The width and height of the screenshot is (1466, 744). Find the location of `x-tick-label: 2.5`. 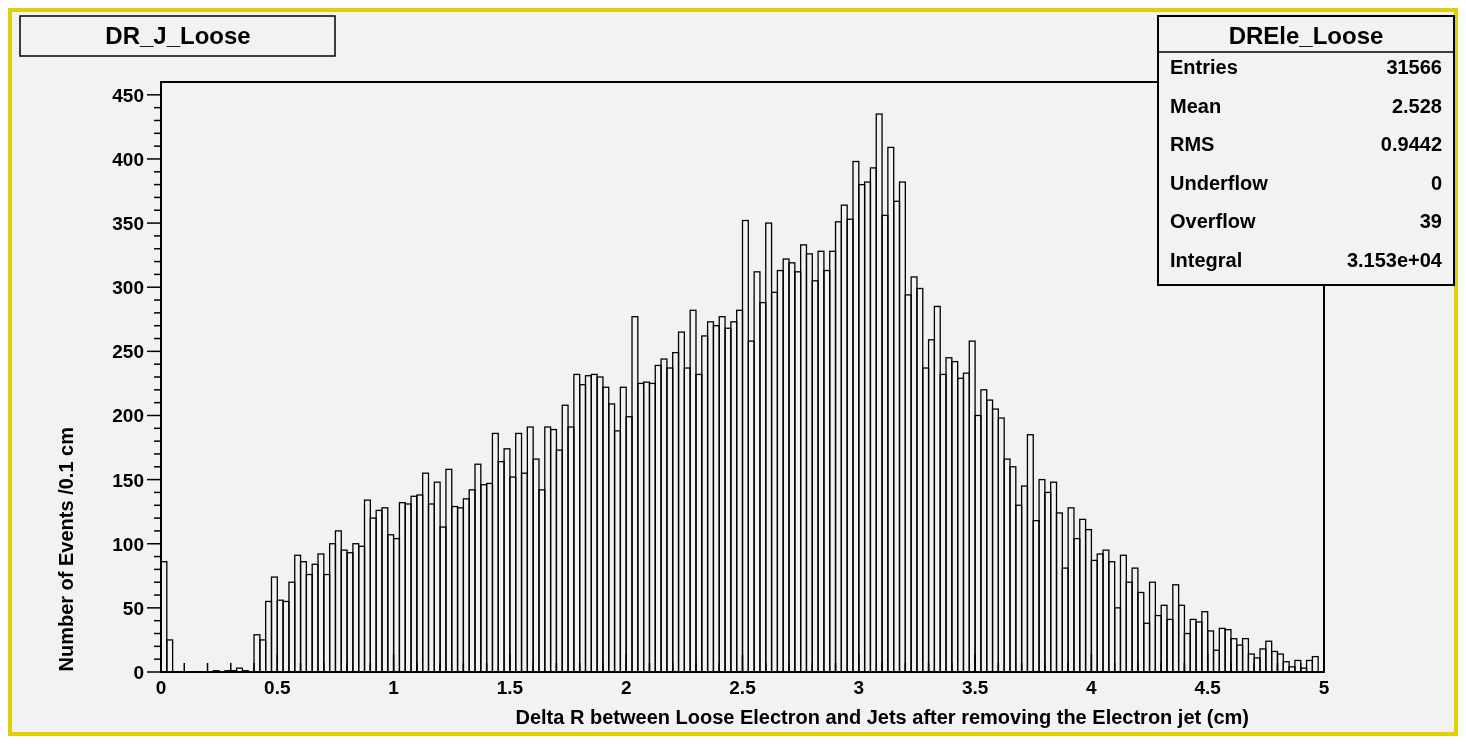

x-tick-label: 2.5 is located at coordinates (743, 687).